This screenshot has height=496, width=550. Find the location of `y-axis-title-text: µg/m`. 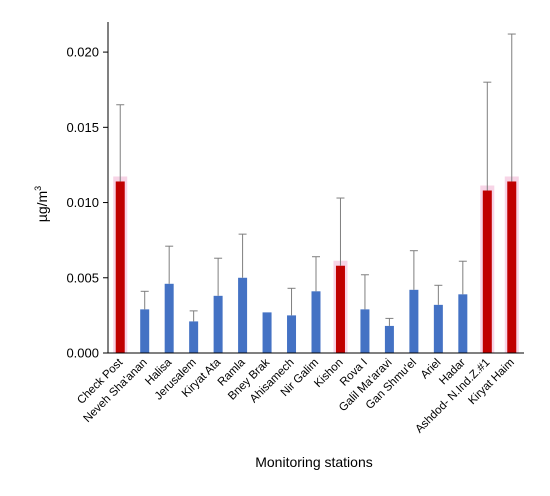

y-axis-title-text: µg/m is located at coordinates (42, 206).